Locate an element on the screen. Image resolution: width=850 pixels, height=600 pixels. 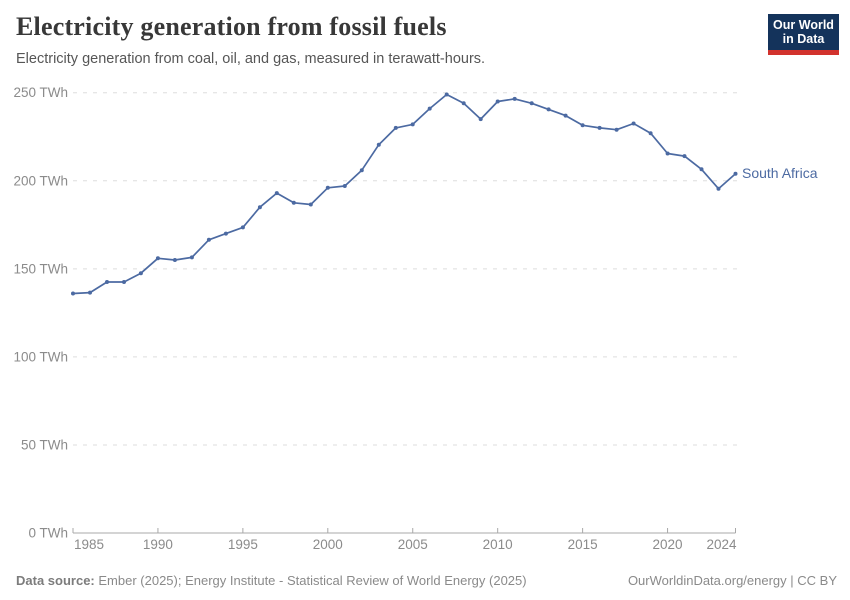
owid-logo: Our World in Data is located at coordinates (803, 34).